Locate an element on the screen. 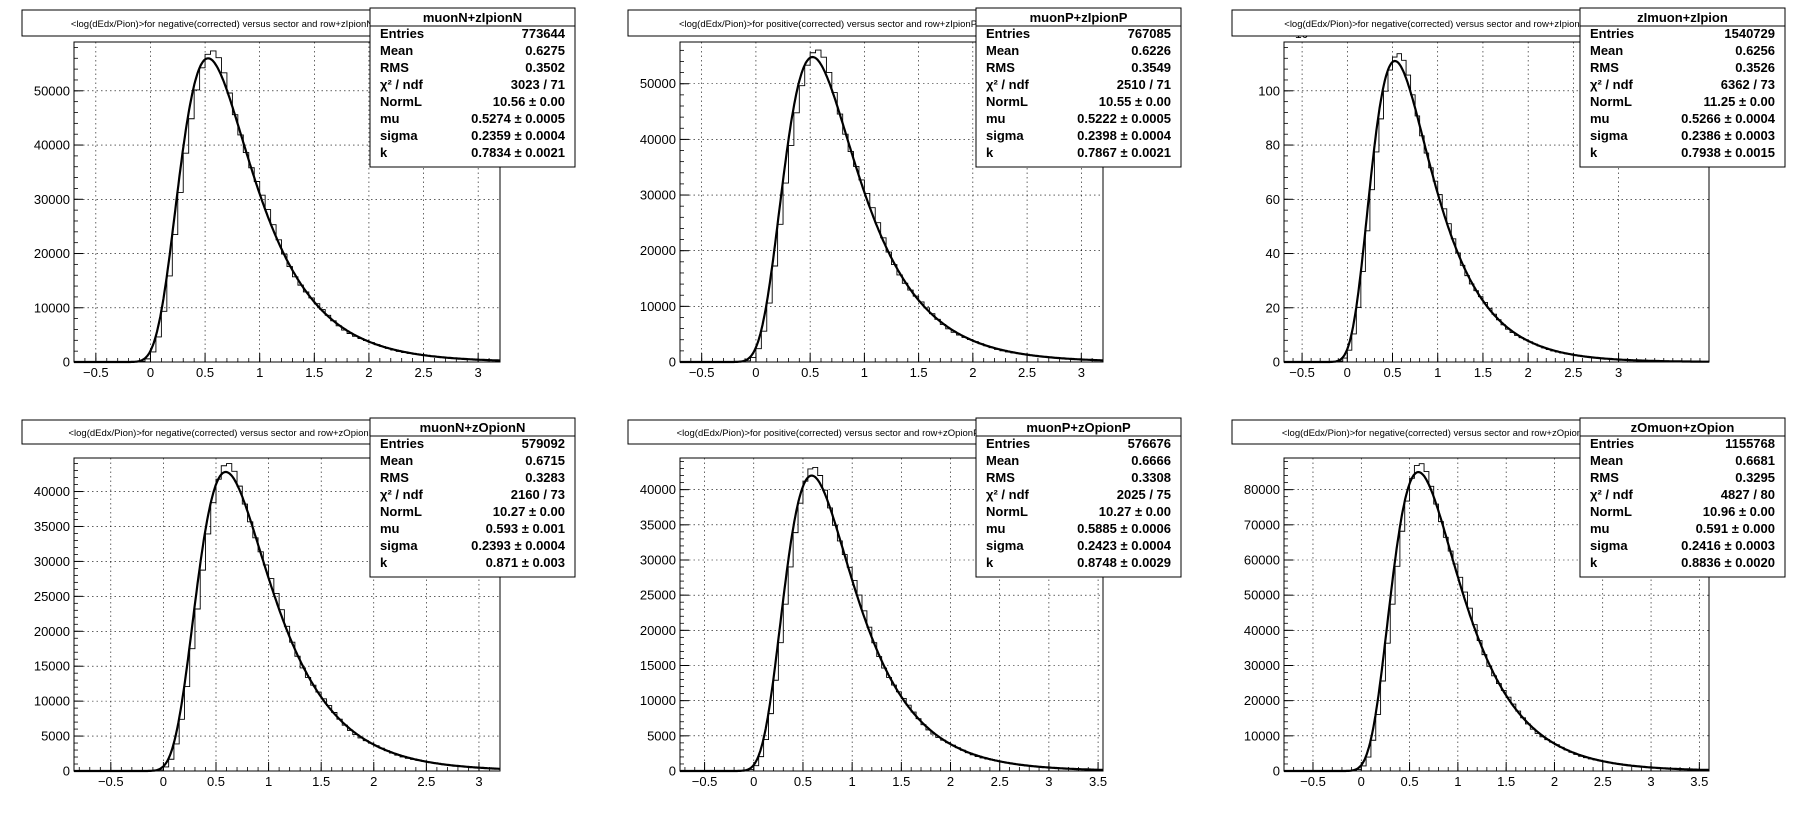 The width and height of the screenshot is (1800, 814). y-tick-label: 70000 is located at coordinates (1262, 524).